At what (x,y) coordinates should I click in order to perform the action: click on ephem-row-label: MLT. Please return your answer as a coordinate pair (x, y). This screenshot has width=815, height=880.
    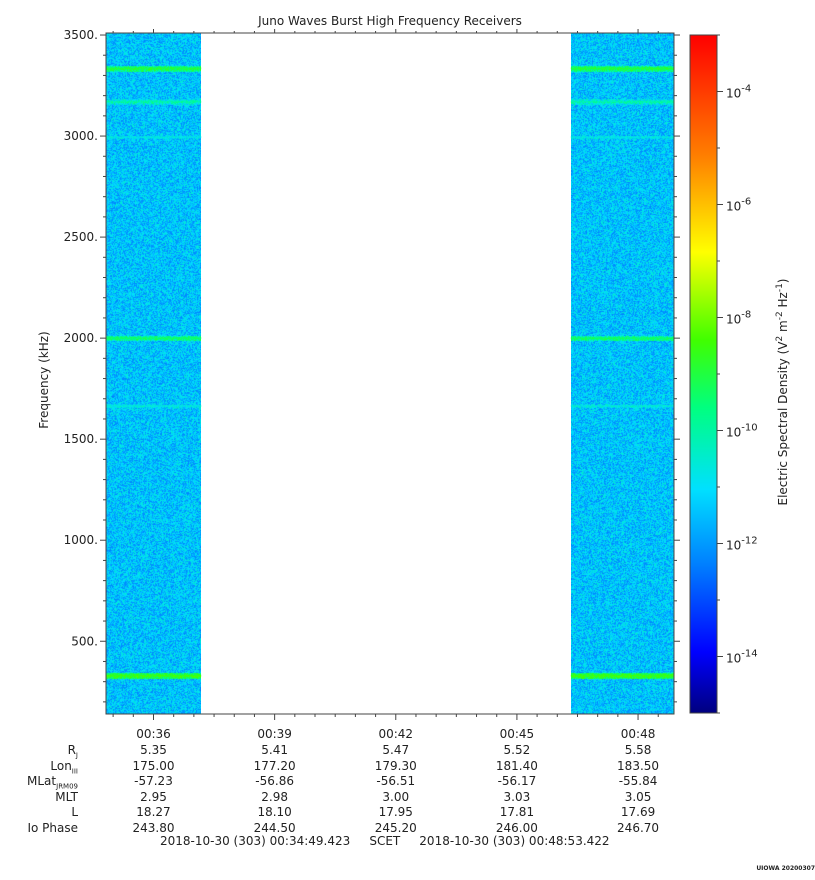
    Looking at the image, I should click on (66, 796).